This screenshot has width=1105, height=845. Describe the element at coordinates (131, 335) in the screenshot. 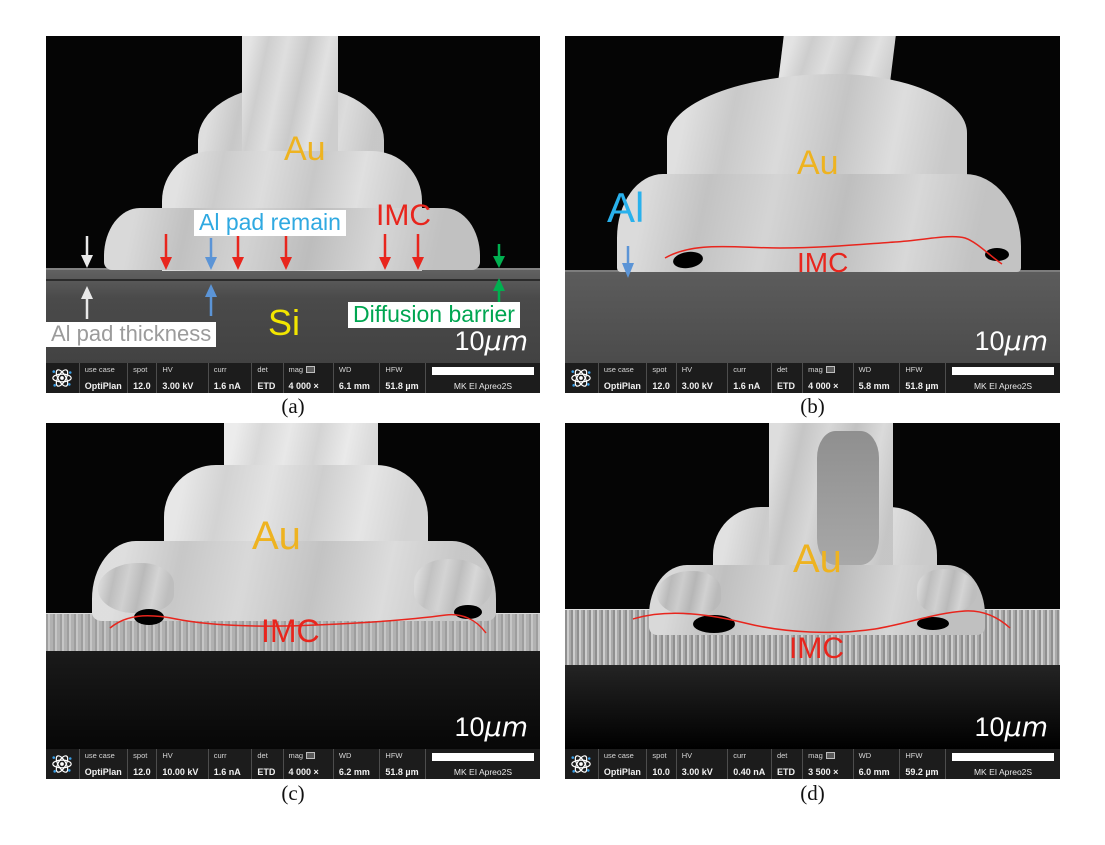

I see `al-pad-thickness-label: Al pad thickness` at that location.